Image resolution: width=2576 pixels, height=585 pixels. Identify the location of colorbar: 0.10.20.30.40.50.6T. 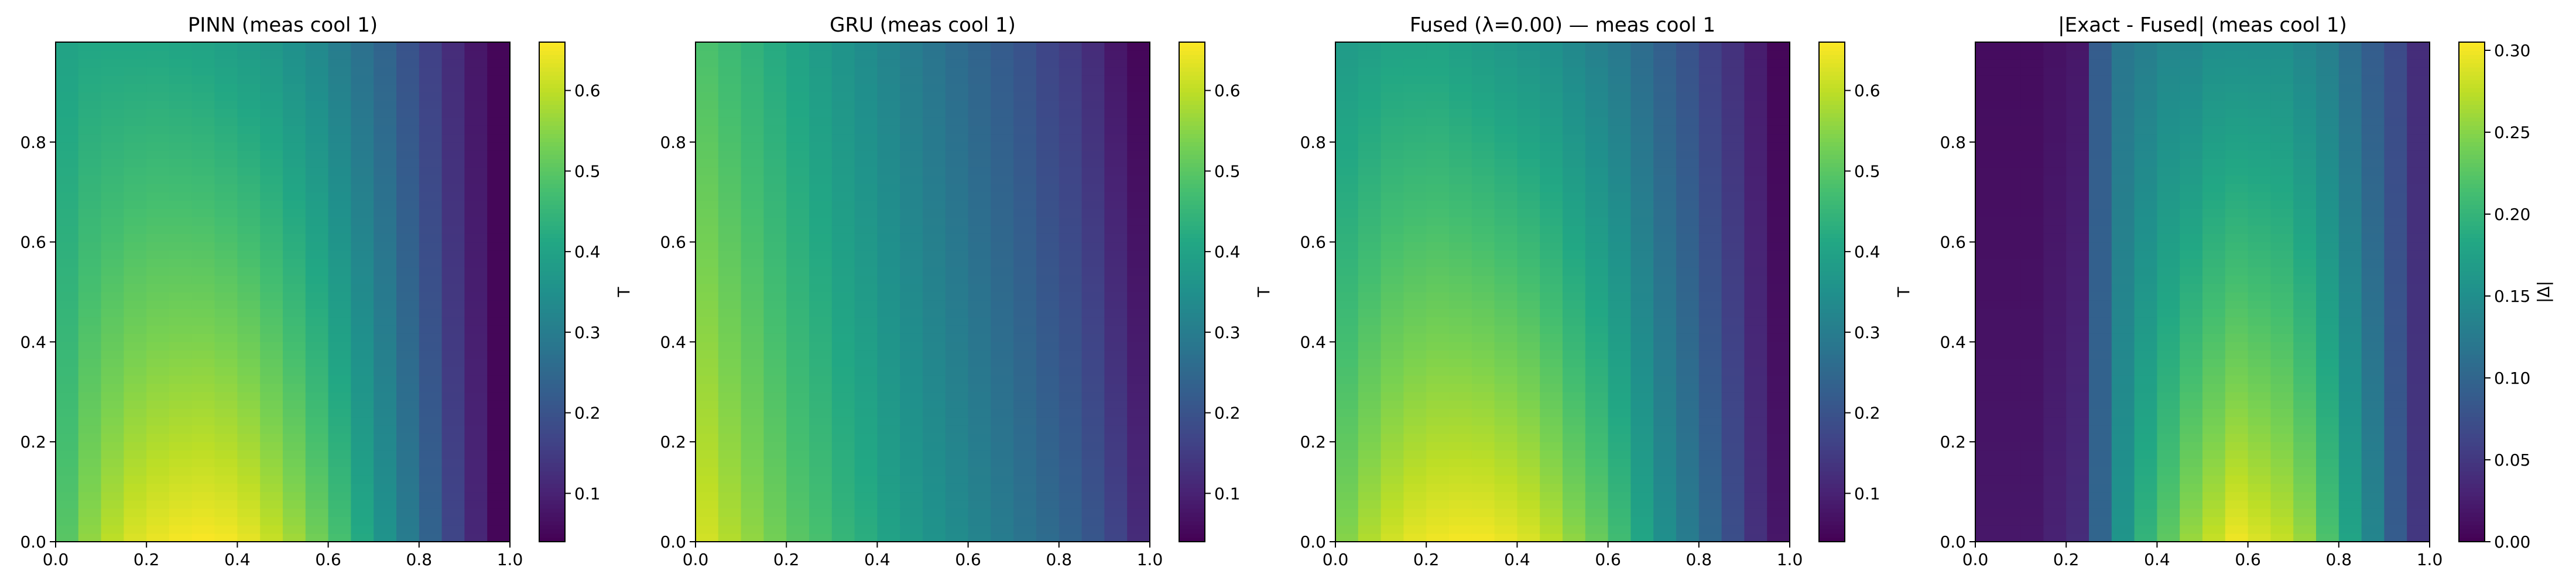
(1226, 292).